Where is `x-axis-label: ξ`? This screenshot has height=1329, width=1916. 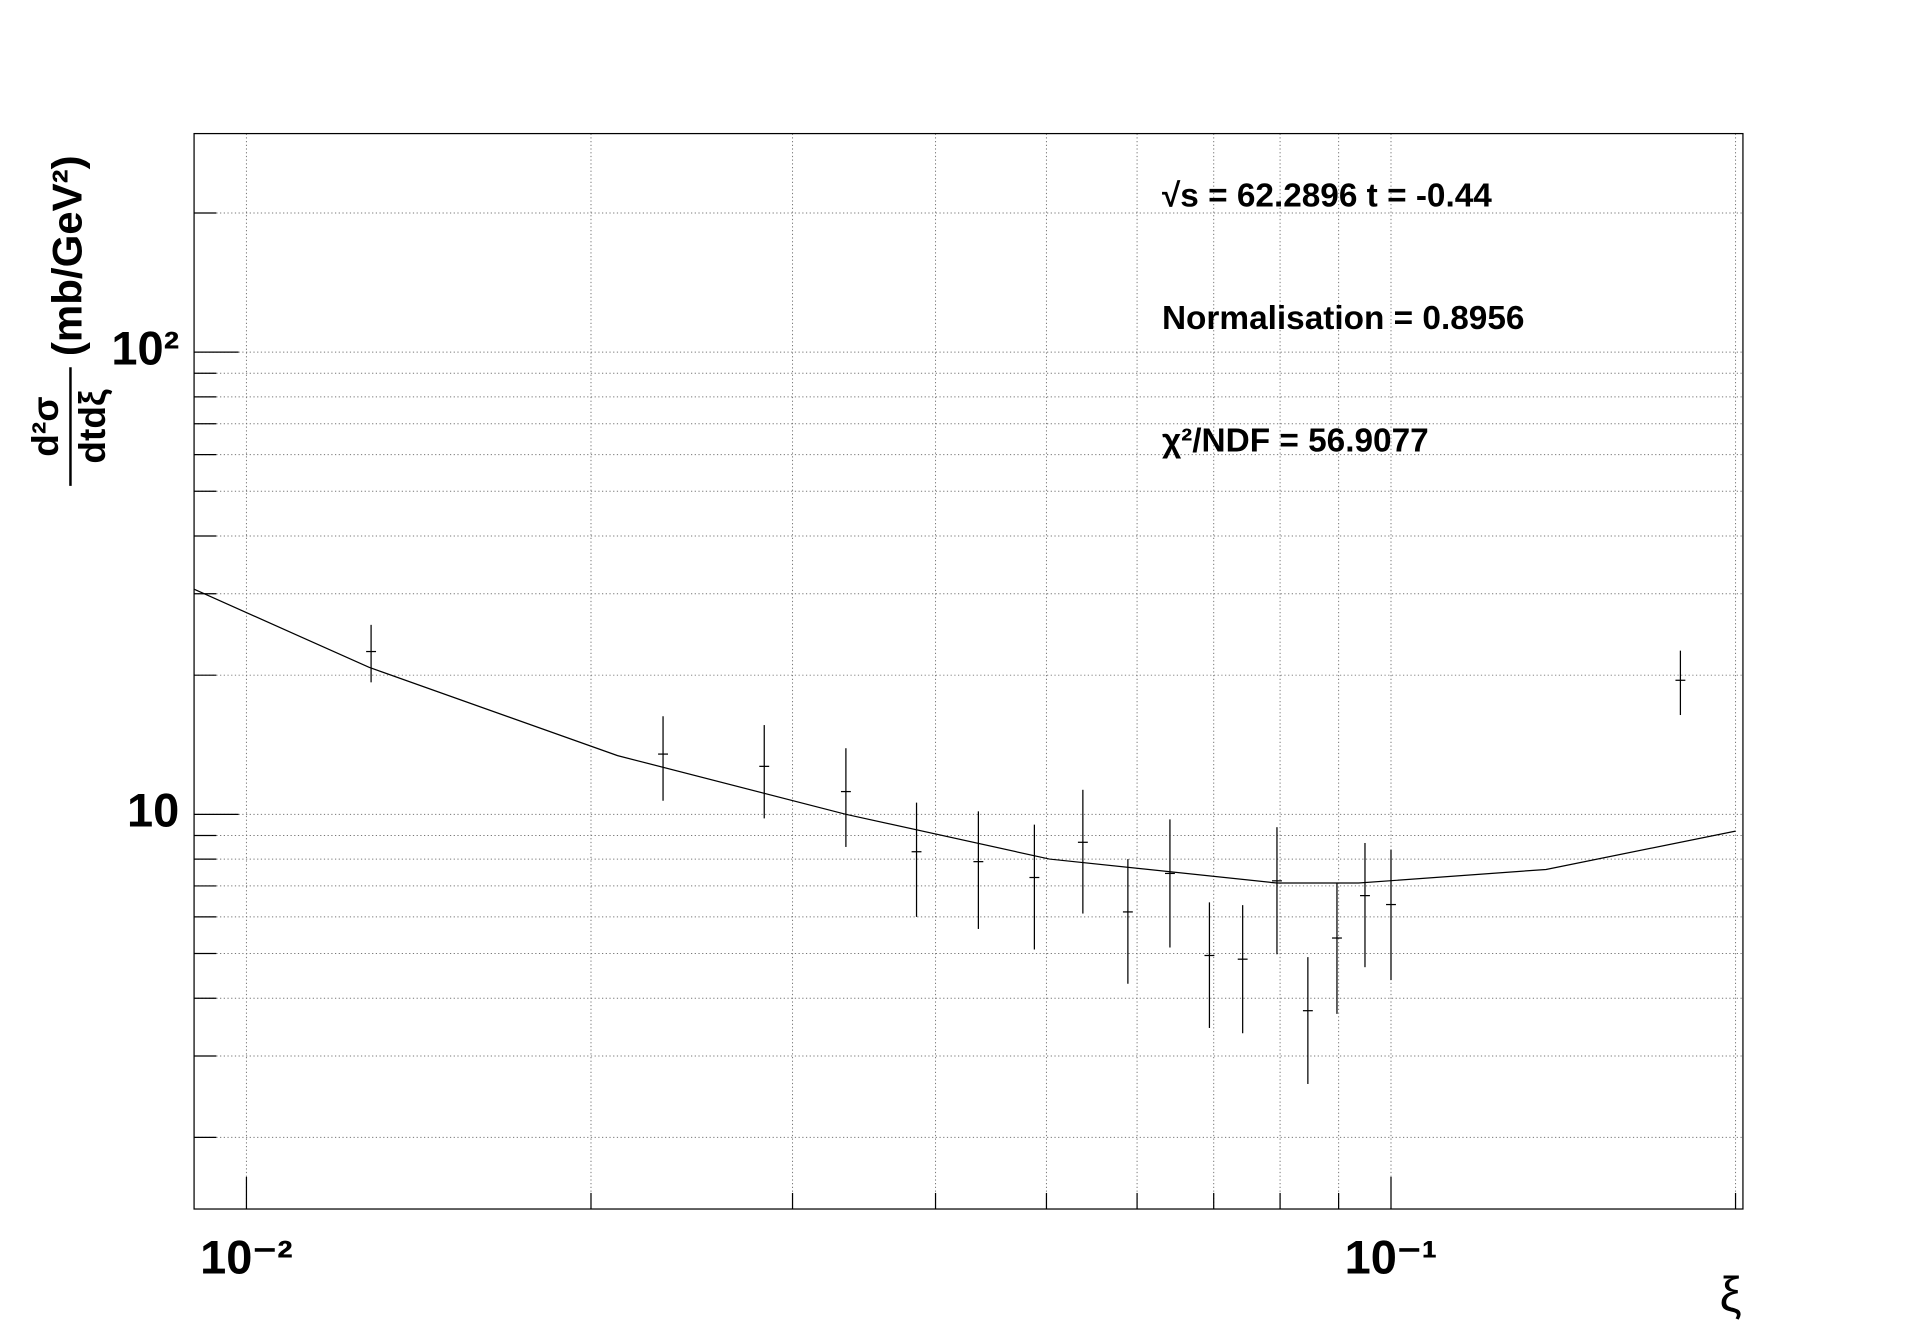
x-axis-label: ξ is located at coordinates (1731, 1294).